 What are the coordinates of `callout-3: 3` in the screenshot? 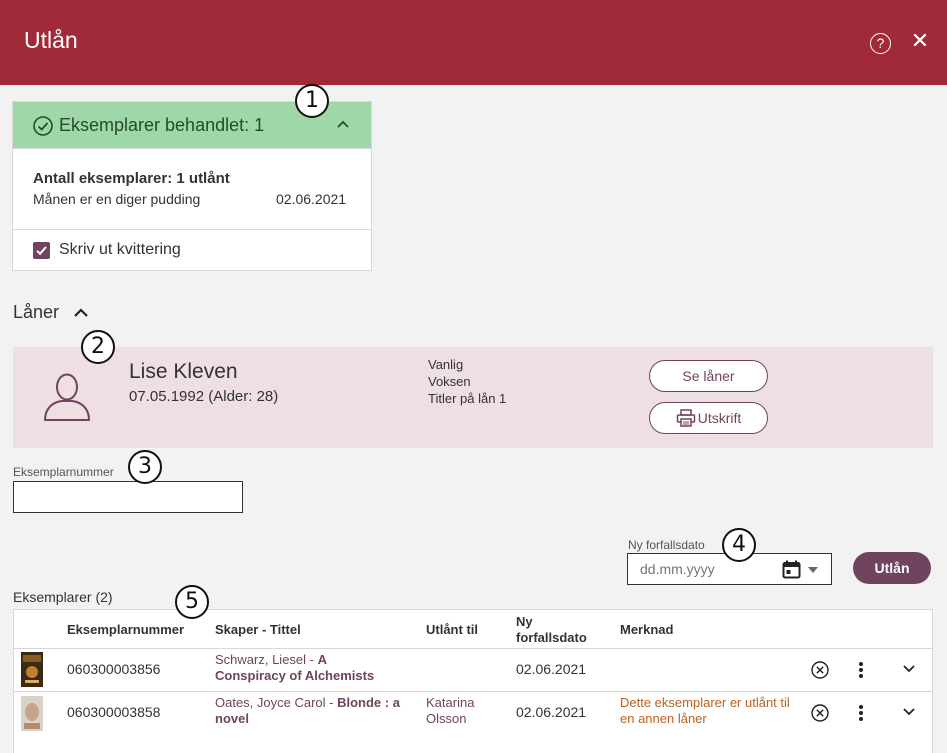 It's located at (145, 467).